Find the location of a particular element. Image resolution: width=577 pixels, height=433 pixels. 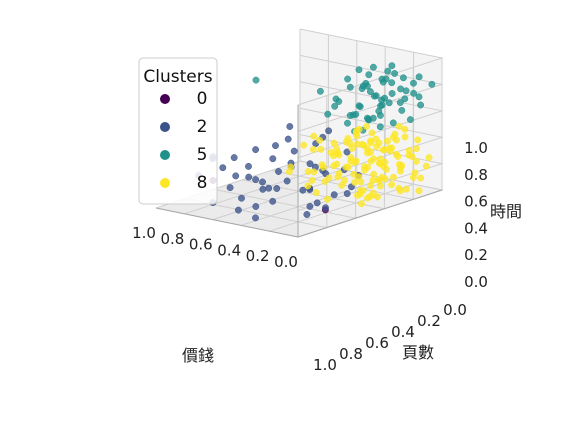

x-tick-label: 0.0 is located at coordinates (286, 262).